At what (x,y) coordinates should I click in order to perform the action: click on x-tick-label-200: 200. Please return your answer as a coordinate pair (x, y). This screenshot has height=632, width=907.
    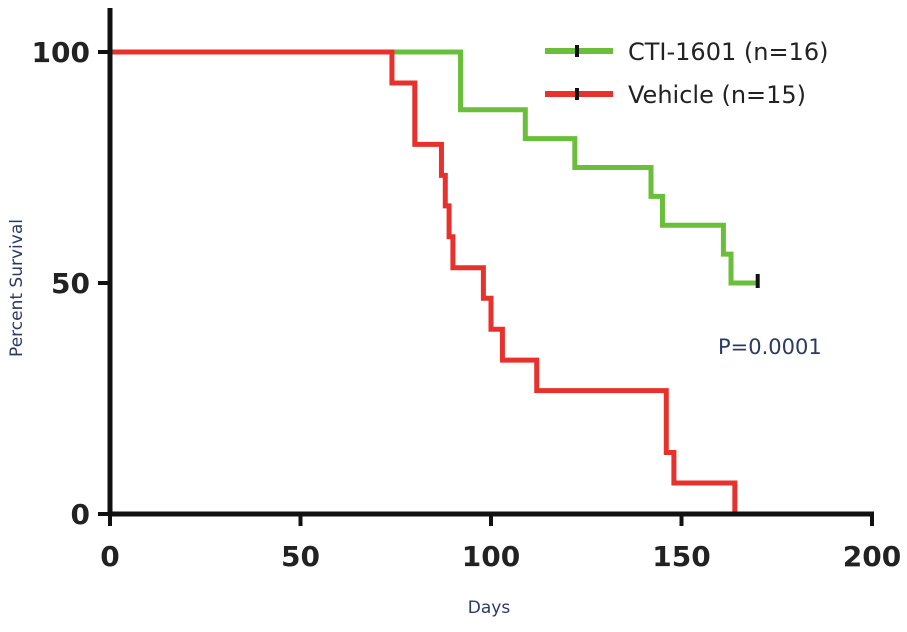
    Looking at the image, I should click on (872, 556).